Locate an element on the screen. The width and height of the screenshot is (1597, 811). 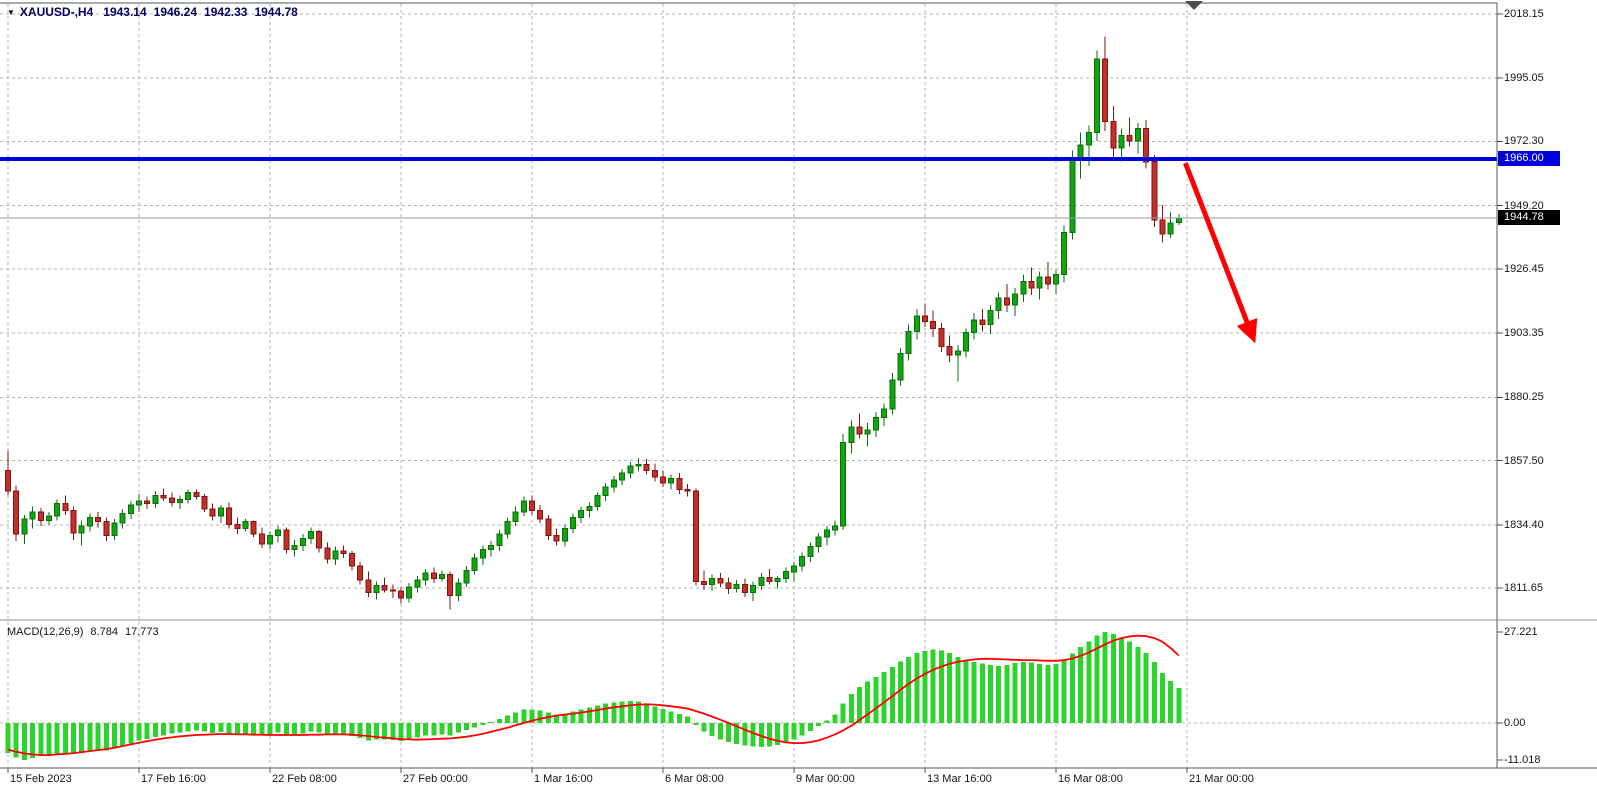
time-axis-label: 22 Feb 08:00 is located at coordinates (304, 779).